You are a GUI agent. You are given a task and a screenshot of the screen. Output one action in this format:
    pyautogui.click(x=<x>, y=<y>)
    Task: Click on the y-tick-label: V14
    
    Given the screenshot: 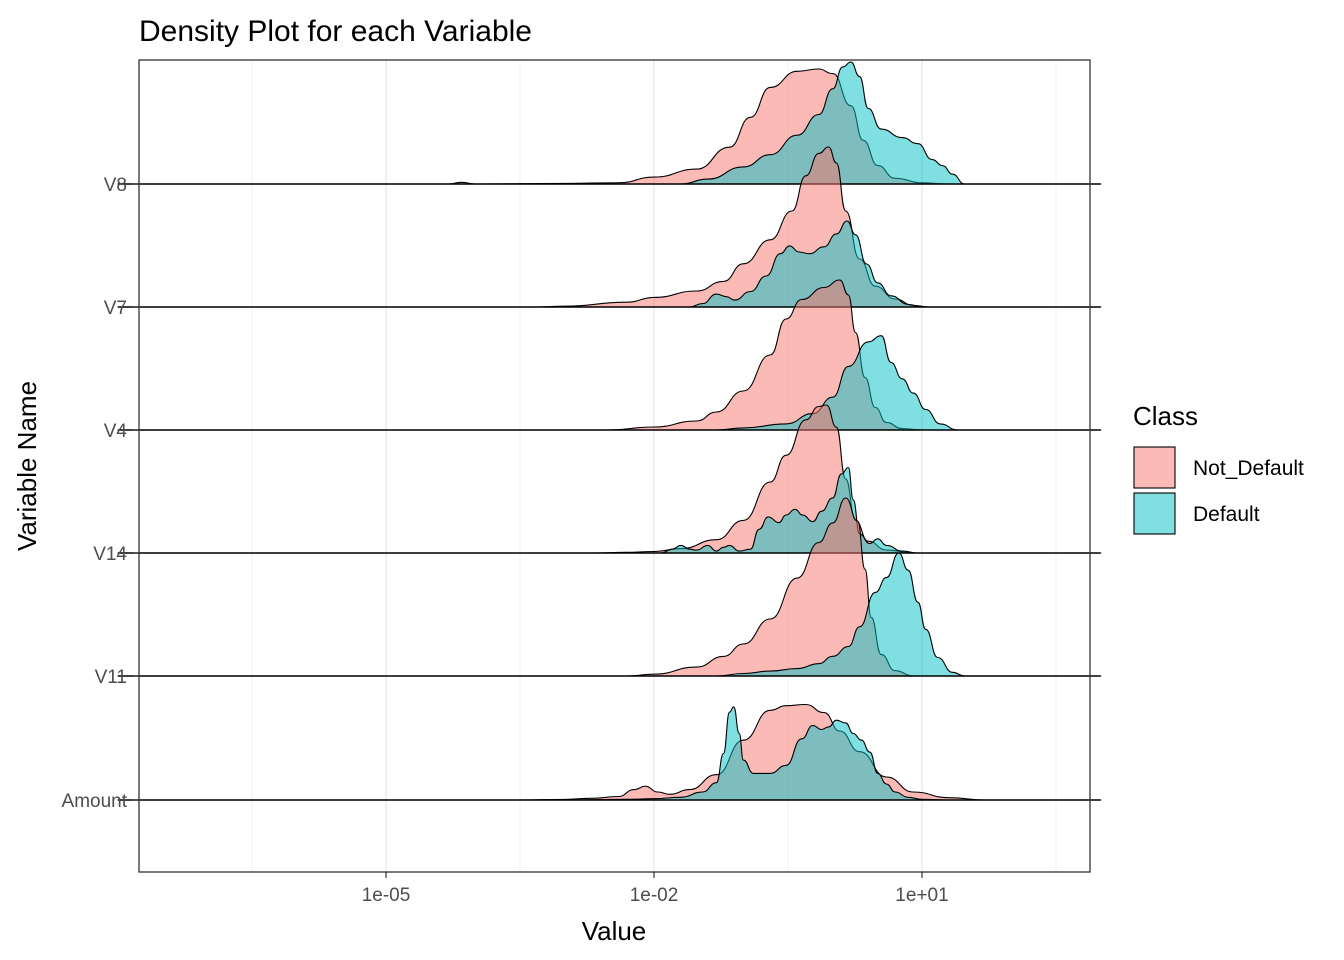 What is the action you would take?
    pyautogui.click(x=110, y=554)
    